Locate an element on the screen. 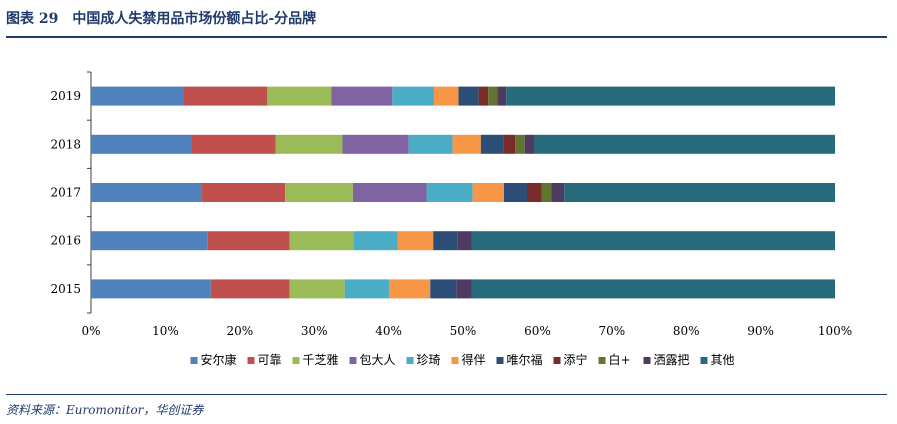 The width and height of the screenshot is (897, 424). x-tick-label: 30% is located at coordinates (314, 331).